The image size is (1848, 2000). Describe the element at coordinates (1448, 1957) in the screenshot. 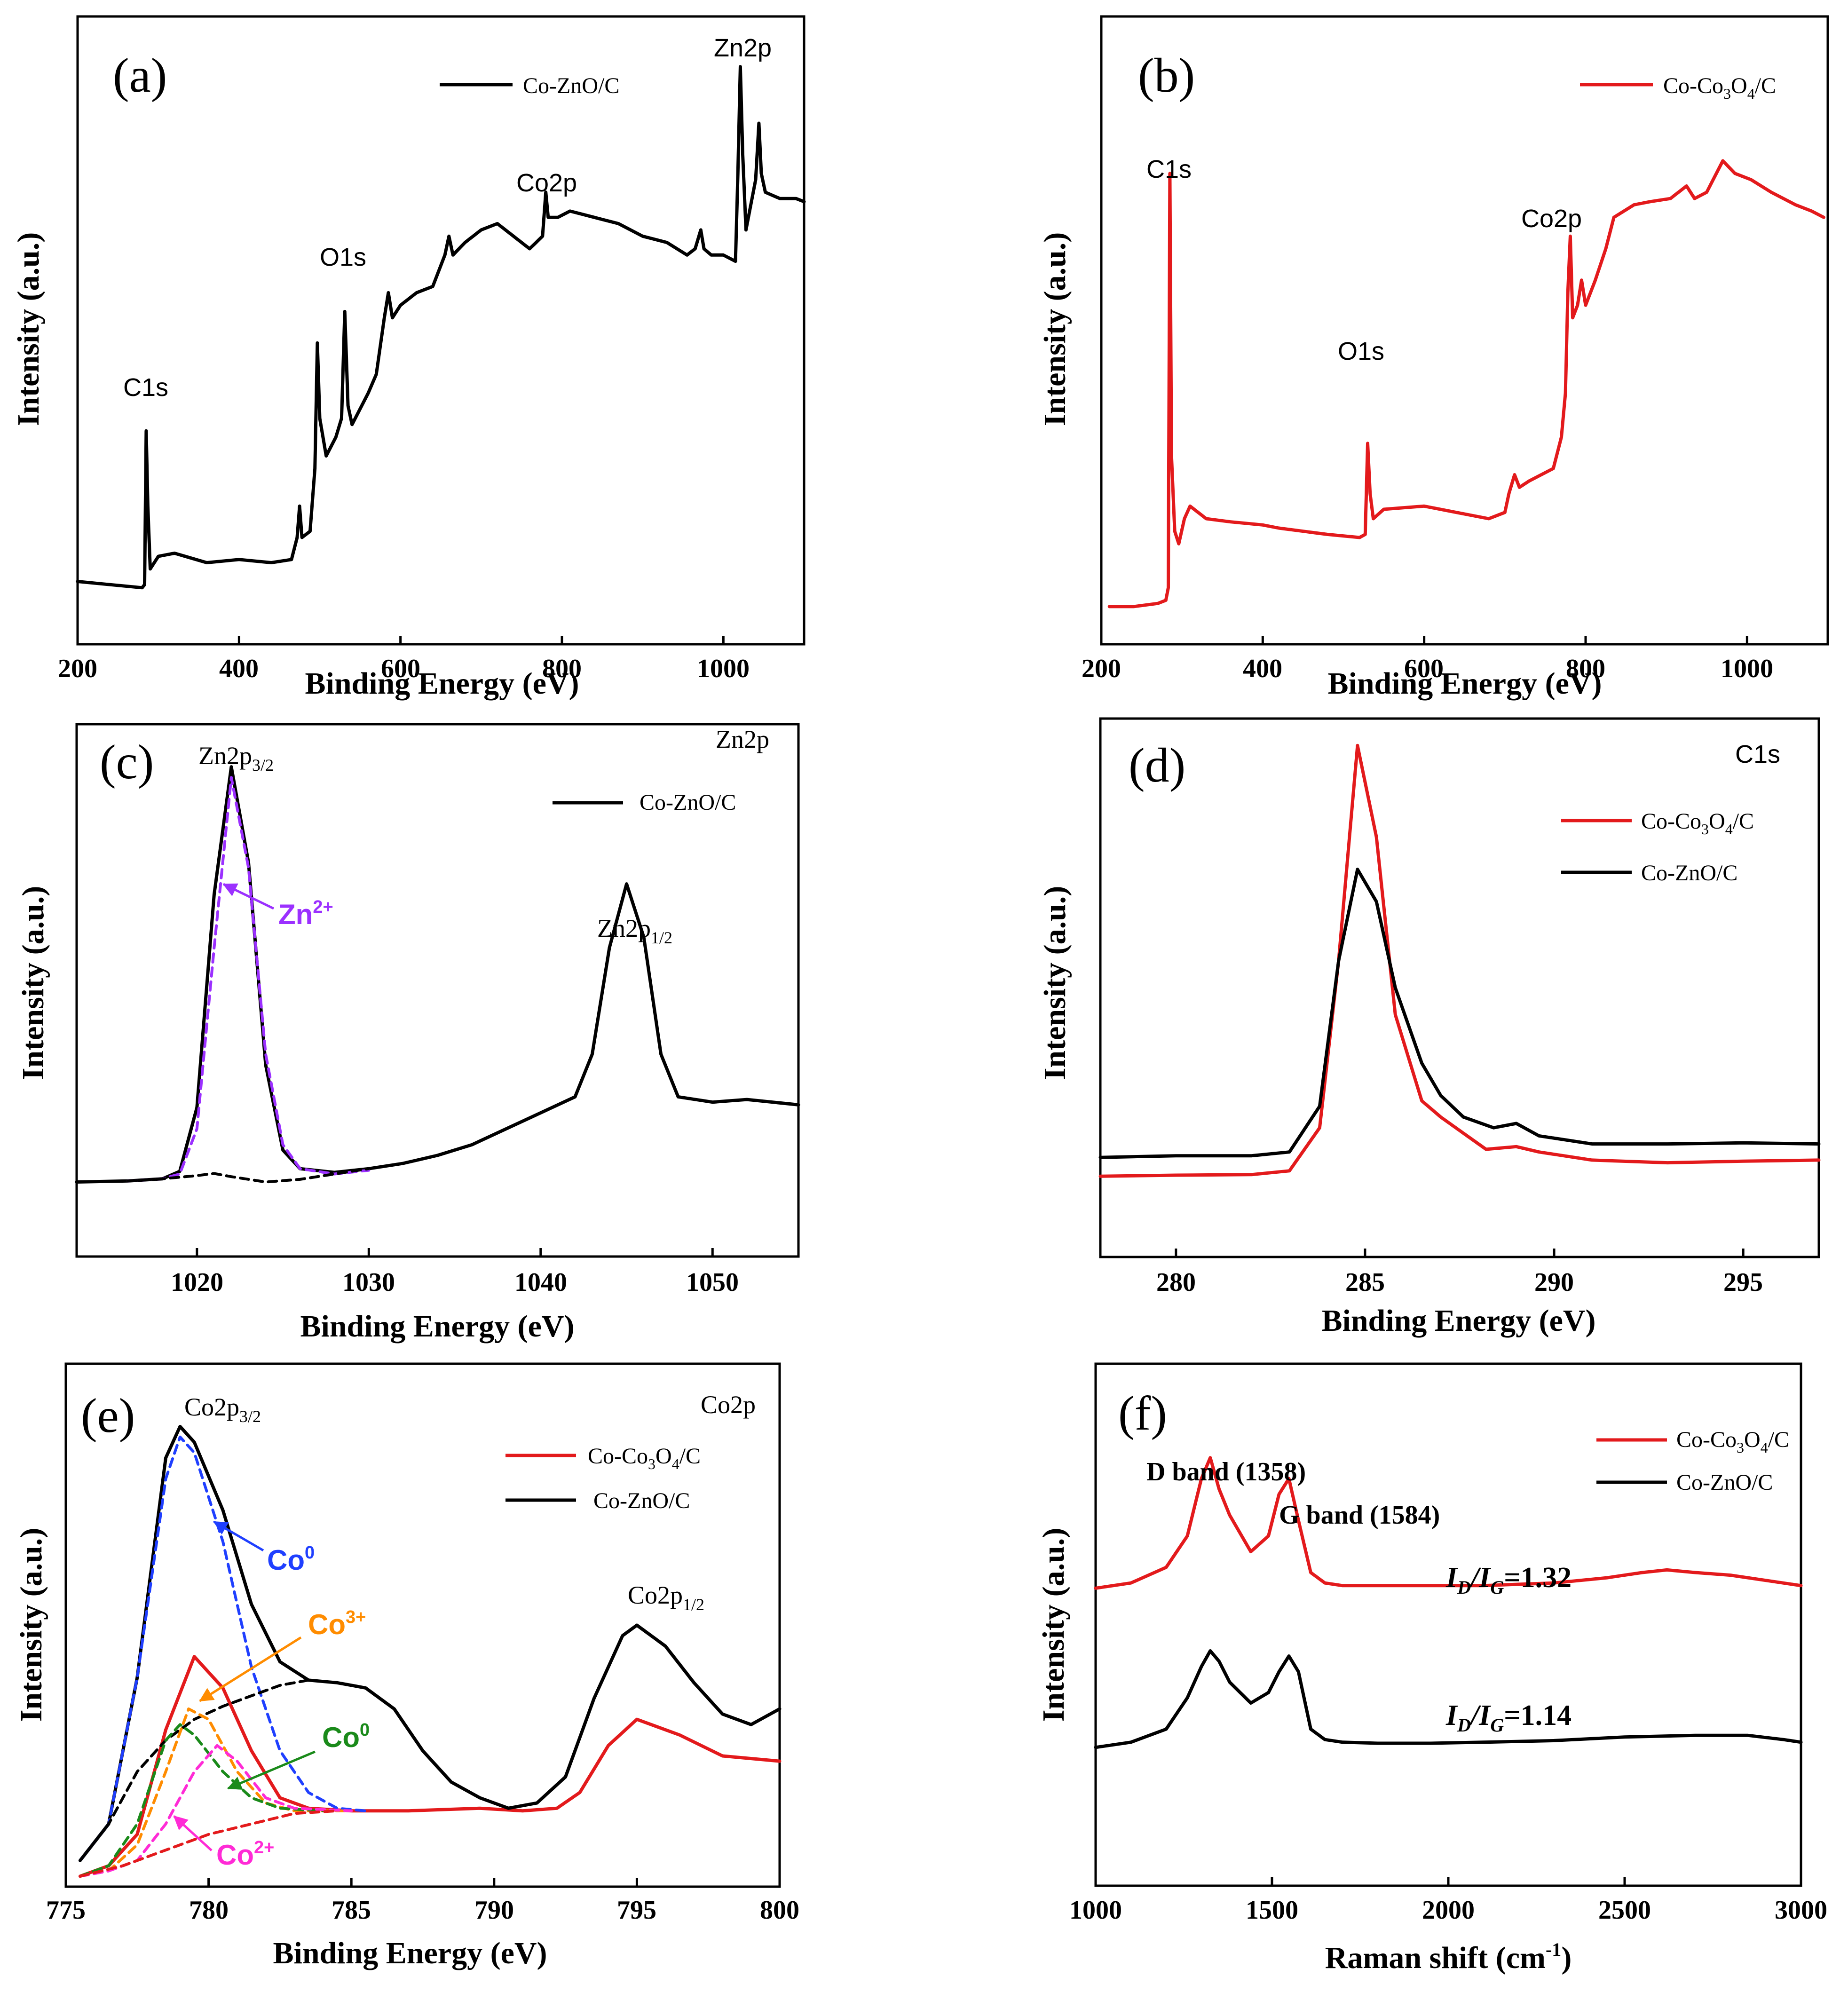

I see `x-axis-title: Raman shift (cm-1)` at that location.